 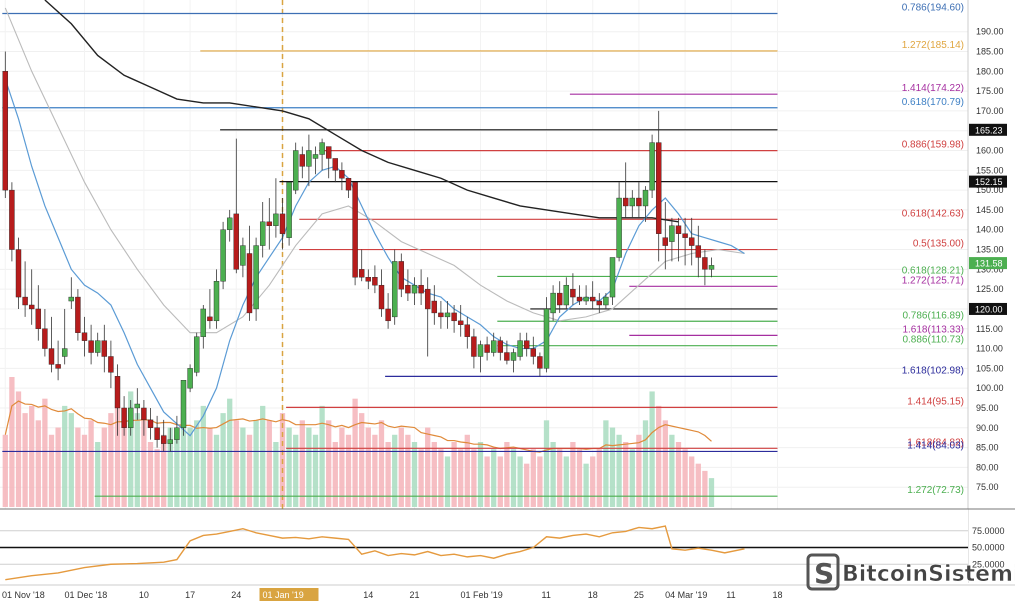 I want to click on price-badge-text-2: 131.58, so click(x=989, y=264).